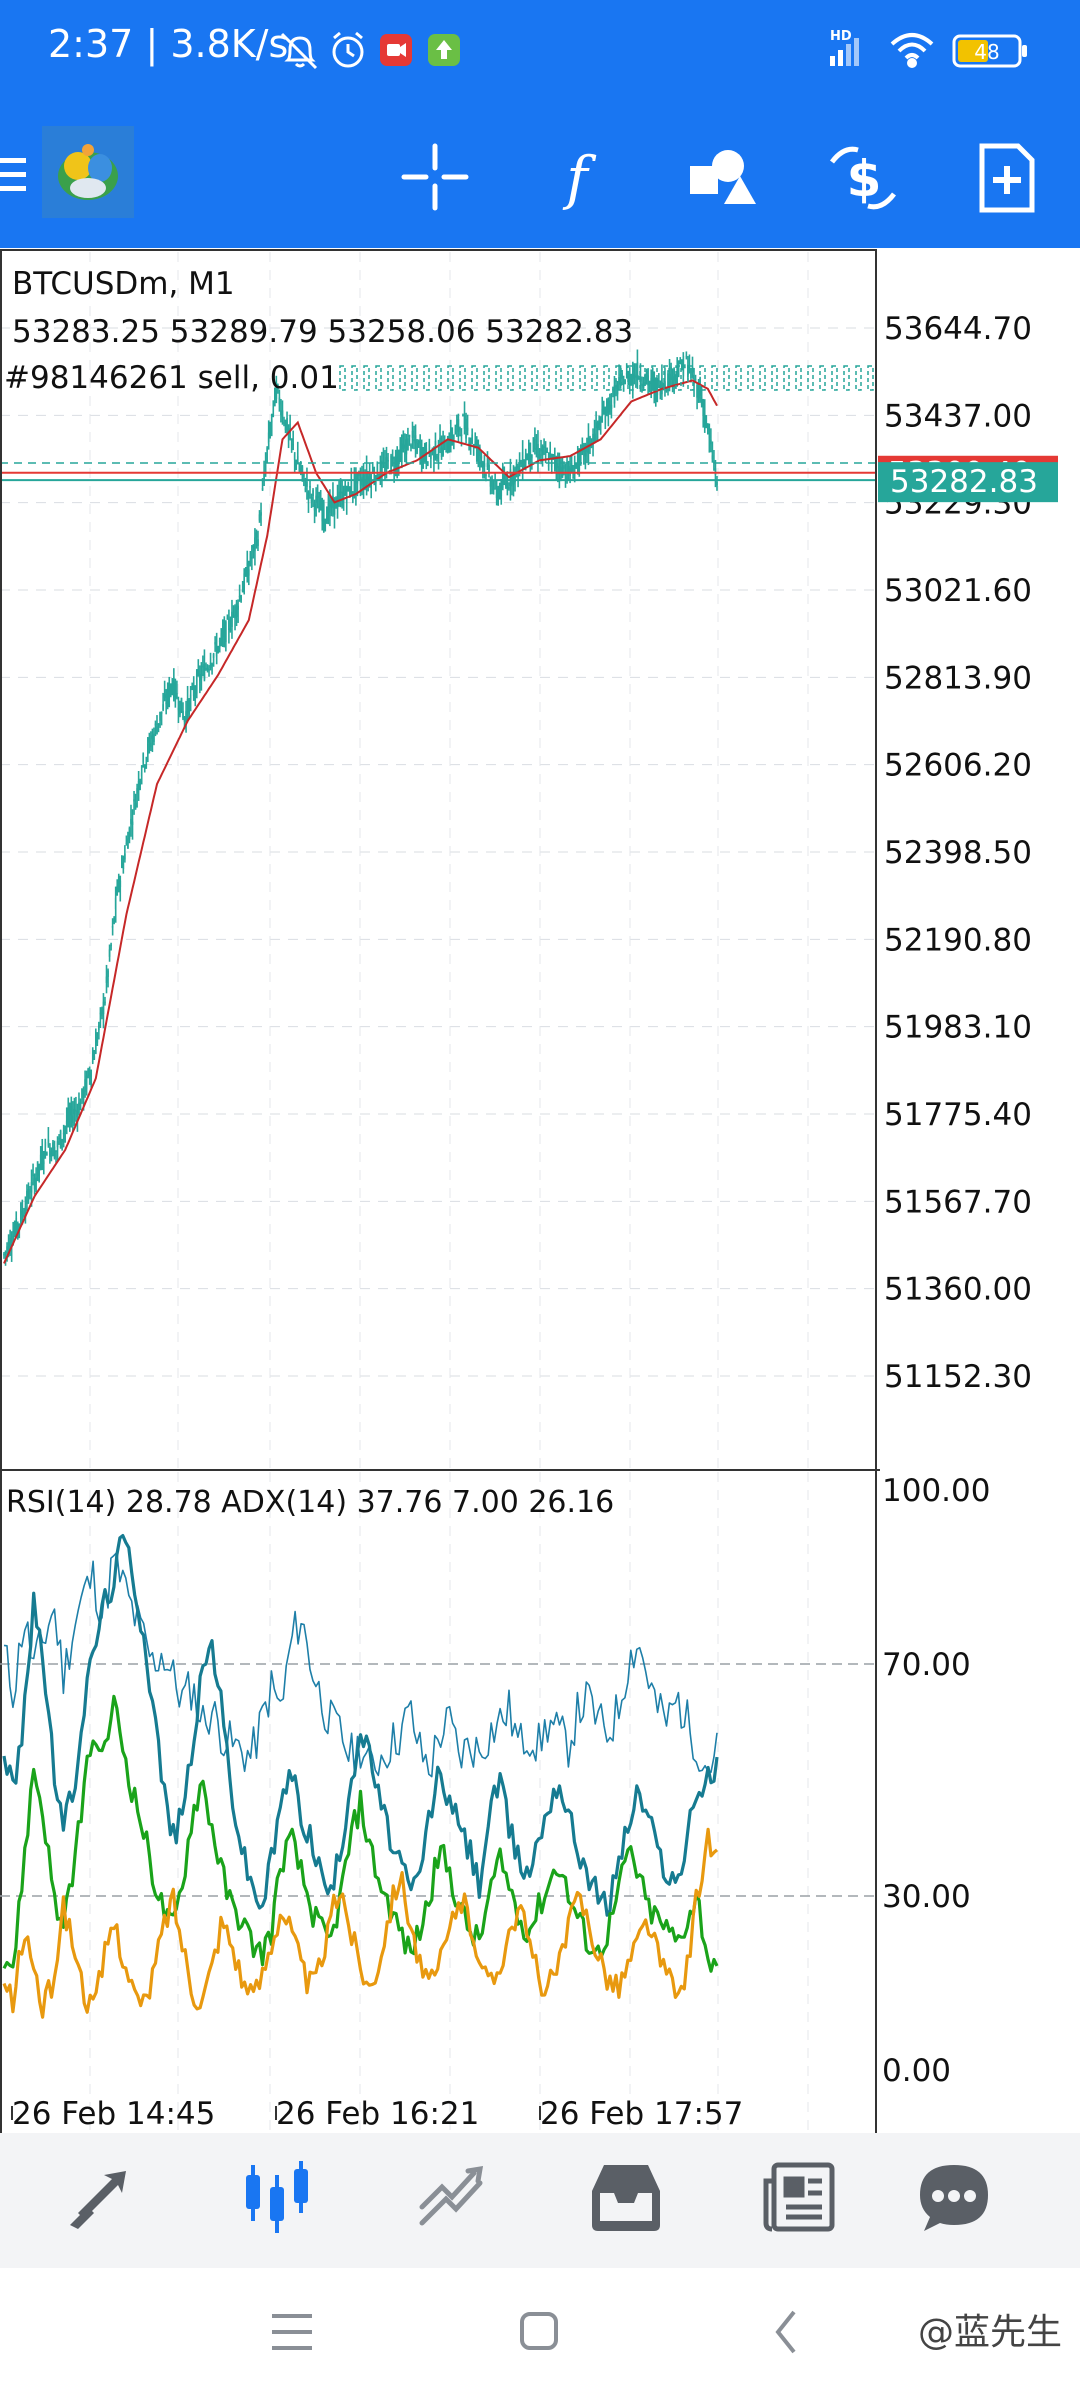 This screenshot has width=1080, height=2404. Describe the element at coordinates (799, 2197) in the screenshot. I see `news-icon` at that location.